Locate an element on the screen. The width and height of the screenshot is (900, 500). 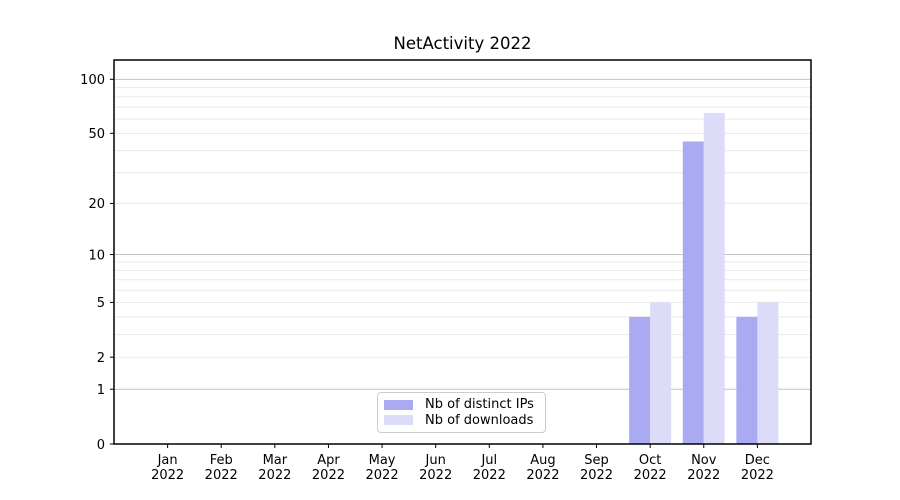
x-tick-label-month: Aug is located at coordinates (542, 460).